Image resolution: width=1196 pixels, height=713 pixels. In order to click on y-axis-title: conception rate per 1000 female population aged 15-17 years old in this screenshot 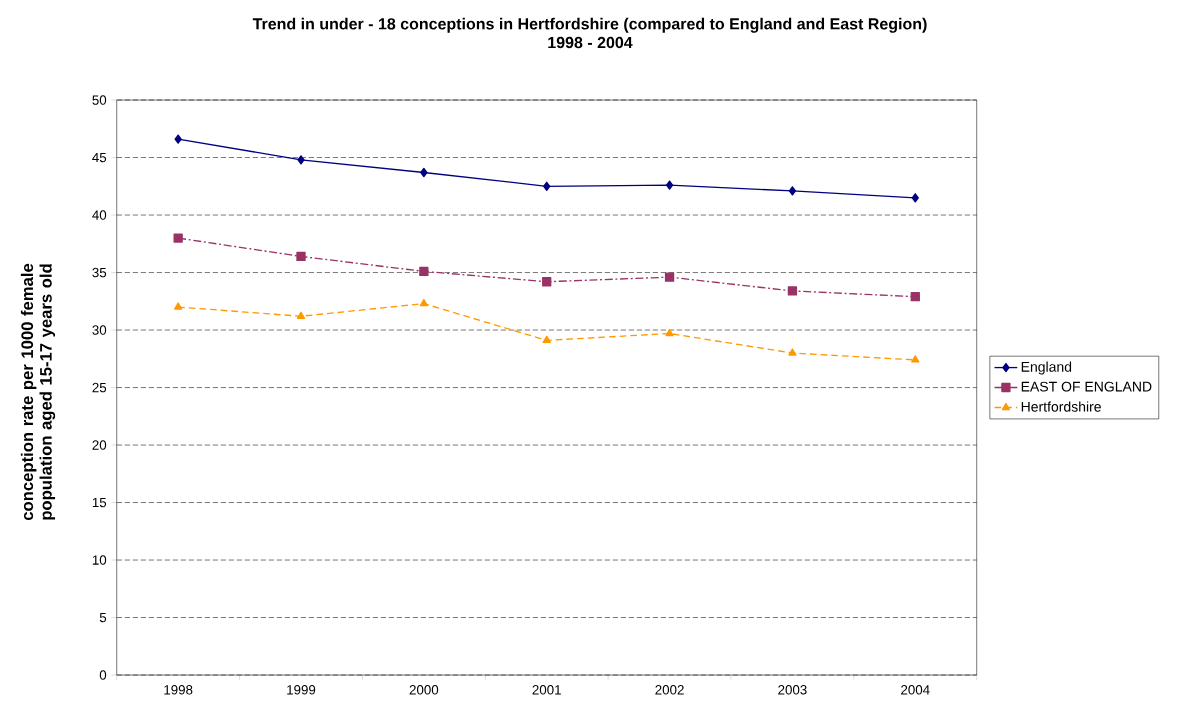, I will do `click(38, 392)`.